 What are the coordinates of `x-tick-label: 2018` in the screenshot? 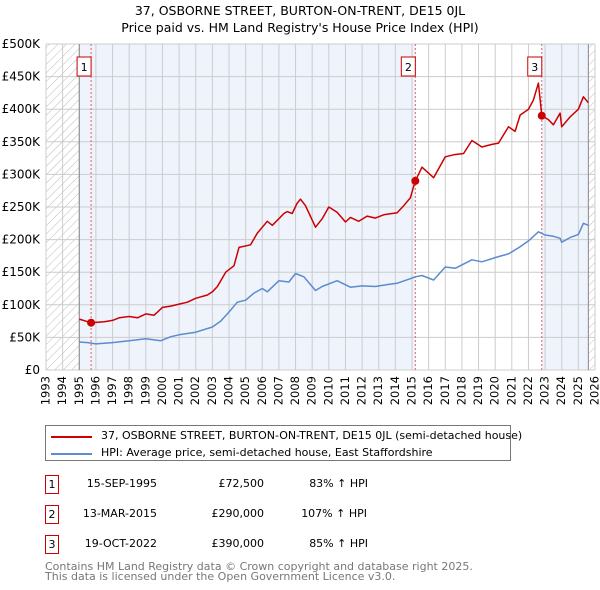 It's located at (461, 390).